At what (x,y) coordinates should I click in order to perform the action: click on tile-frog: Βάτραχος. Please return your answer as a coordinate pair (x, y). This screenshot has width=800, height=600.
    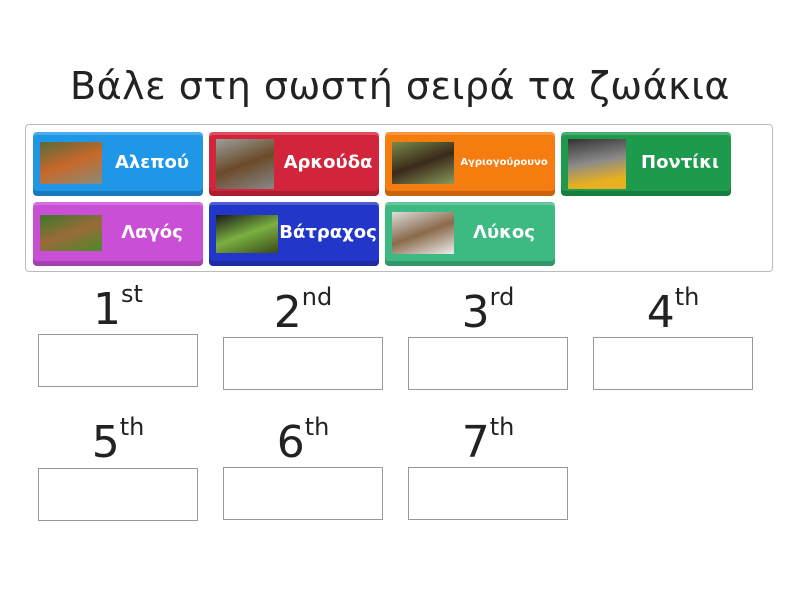
    Looking at the image, I should click on (294, 234).